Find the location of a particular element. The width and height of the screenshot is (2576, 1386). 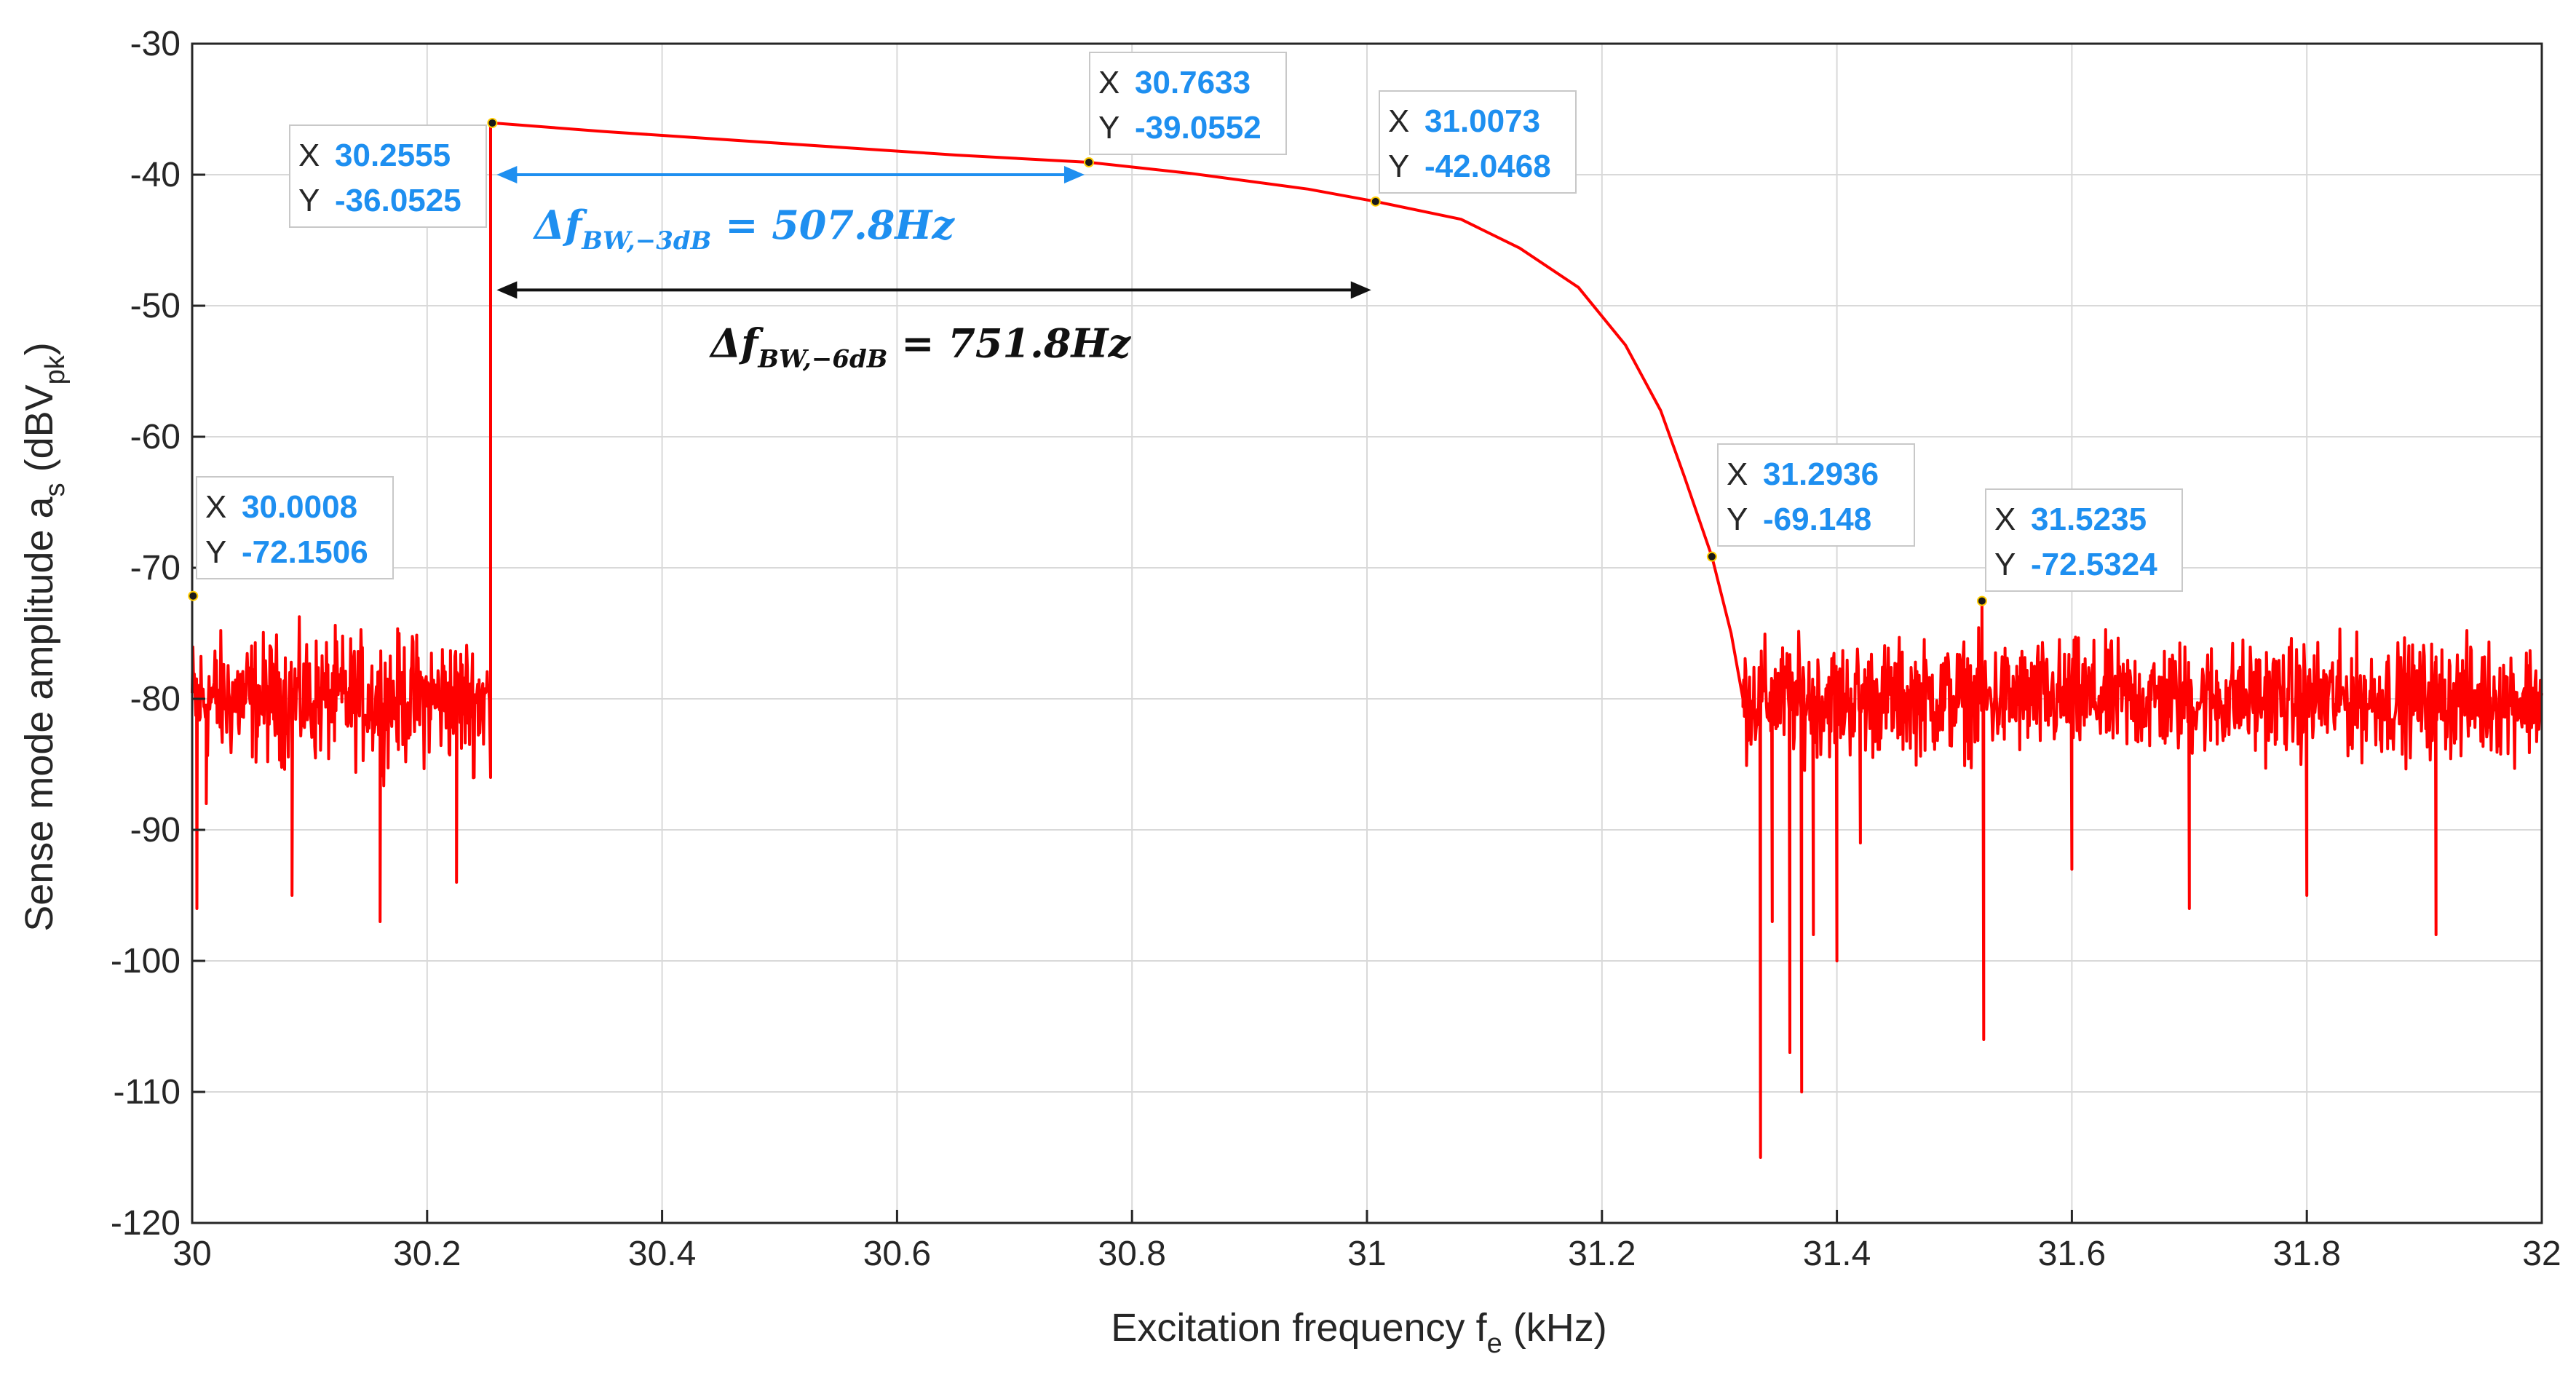

datatip-y-value: -72.1506 is located at coordinates (305, 552).